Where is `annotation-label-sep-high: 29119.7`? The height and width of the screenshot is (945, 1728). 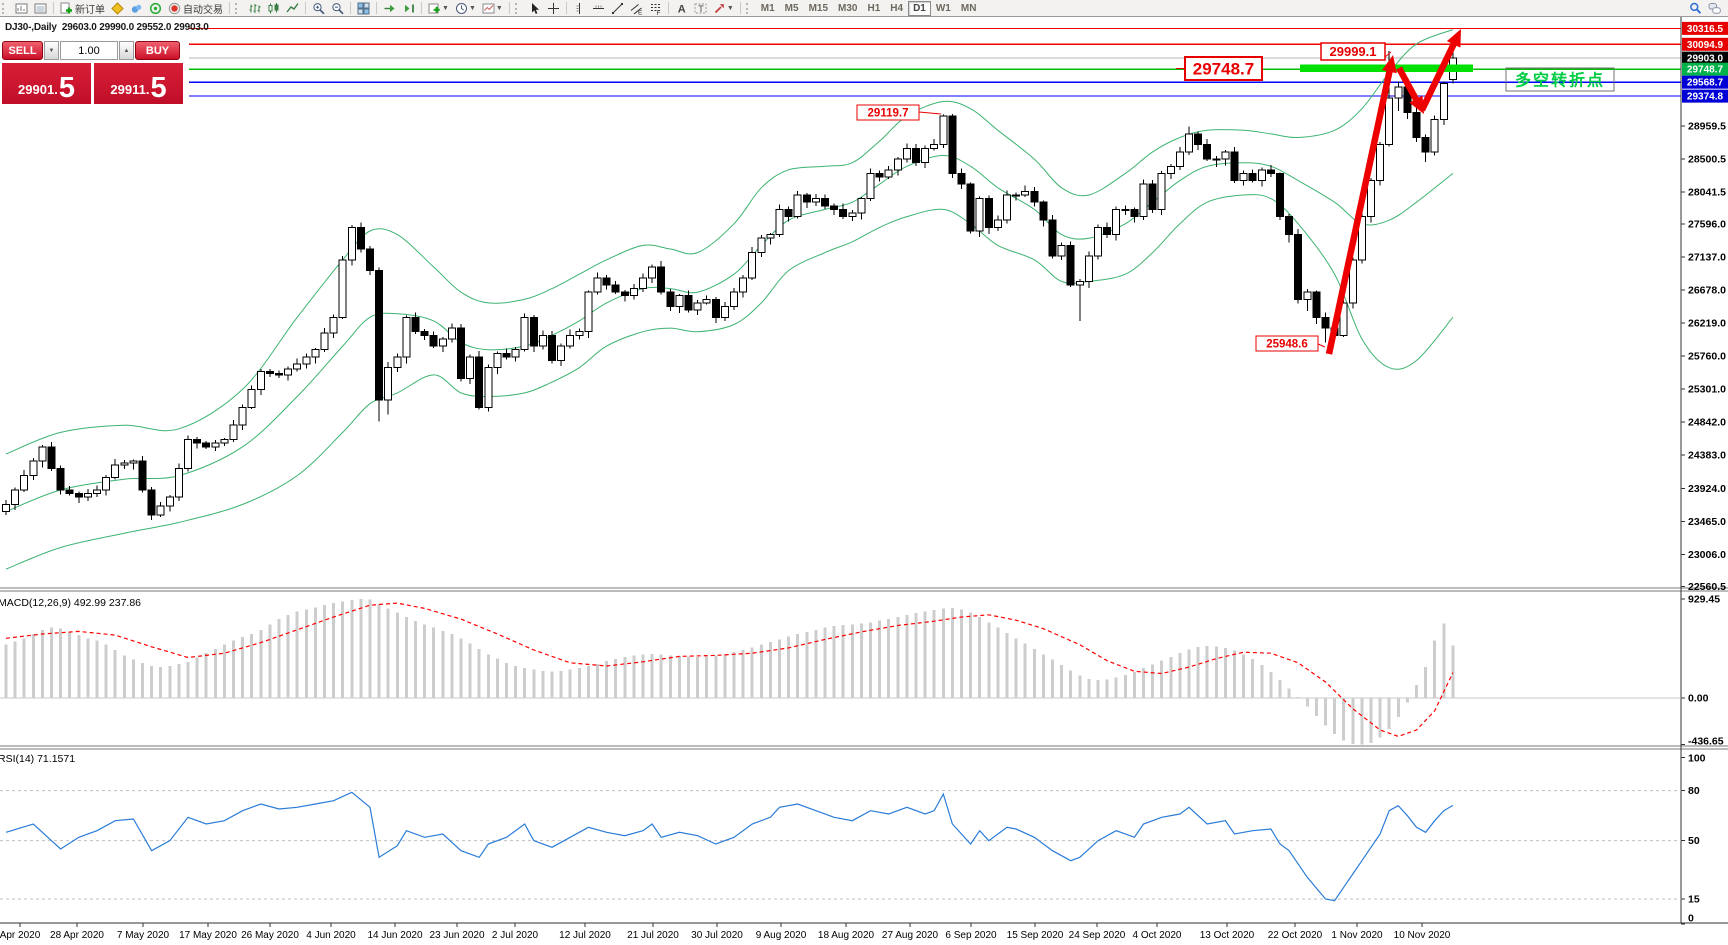
annotation-label-sep-high: 29119.7 is located at coordinates (899, 112).